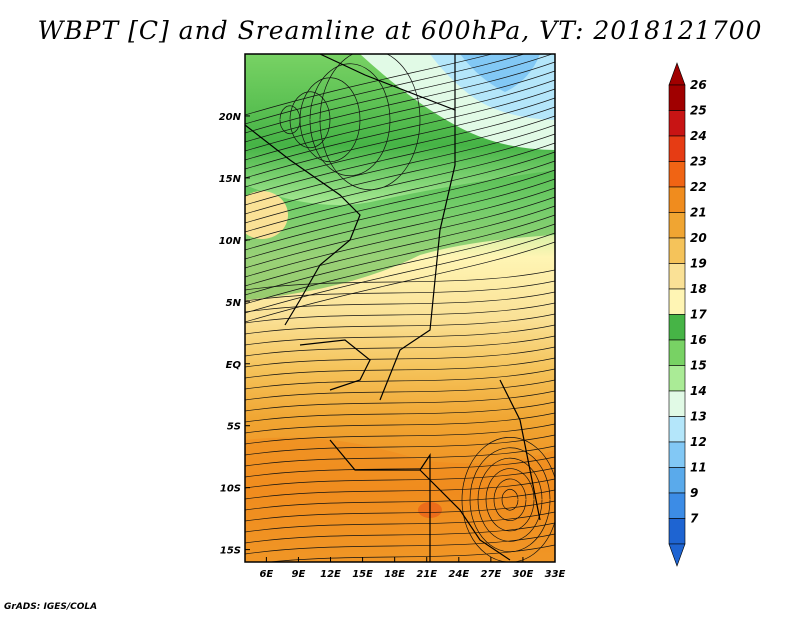 This screenshot has width=800, height=618. Describe the element at coordinates (51, 607) in the screenshot. I see `credit-text: GrADS: IGES/COLA` at that location.